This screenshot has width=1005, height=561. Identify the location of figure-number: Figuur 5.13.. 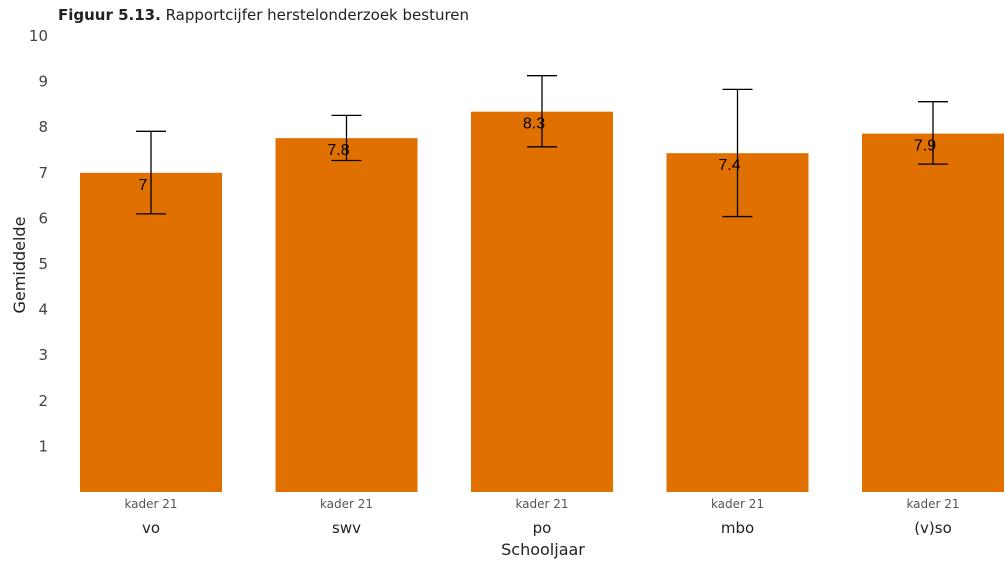
(109, 15).